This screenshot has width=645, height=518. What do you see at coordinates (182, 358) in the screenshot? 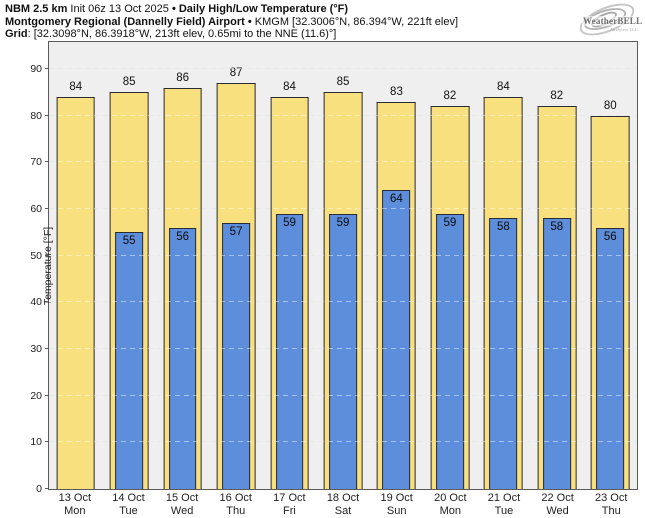
I see `low-bar: 56` at bounding box center [182, 358].